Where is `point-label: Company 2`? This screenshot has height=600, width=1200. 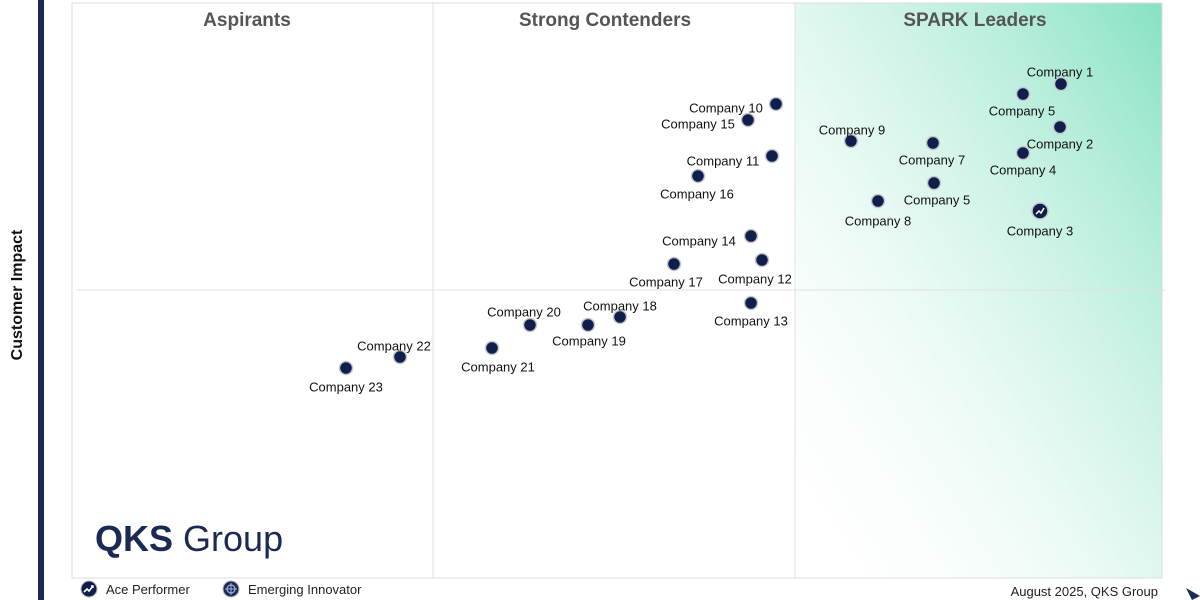 point-label: Company 2 is located at coordinates (1060, 143).